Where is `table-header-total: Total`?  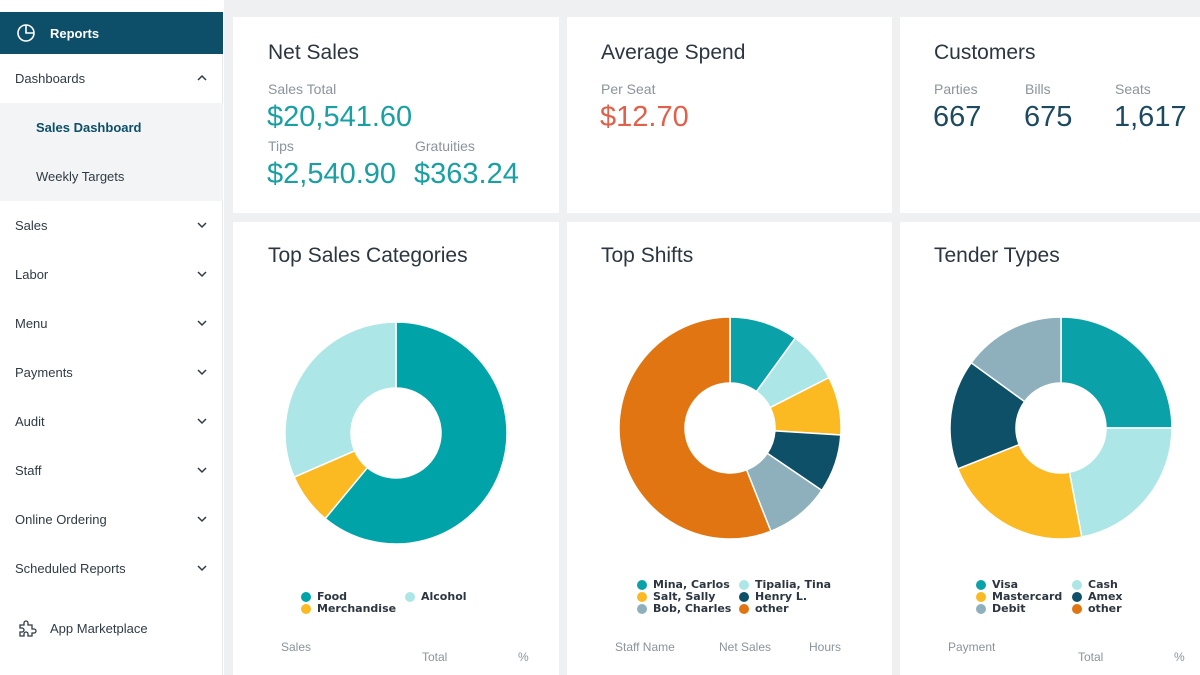 table-header-total: Total is located at coordinates (435, 657).